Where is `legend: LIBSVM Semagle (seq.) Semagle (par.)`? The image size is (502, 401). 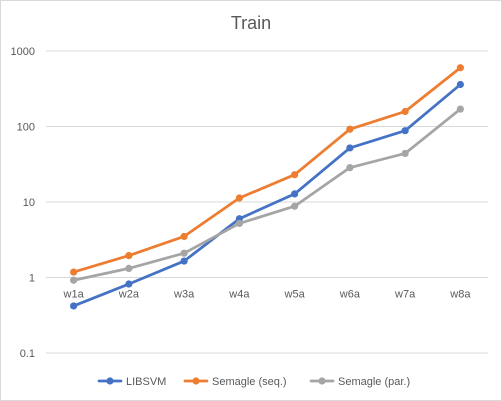 legend: LIBSVM Semagle (seq.) Semagle (par.) is located at coordinates (253, 382).